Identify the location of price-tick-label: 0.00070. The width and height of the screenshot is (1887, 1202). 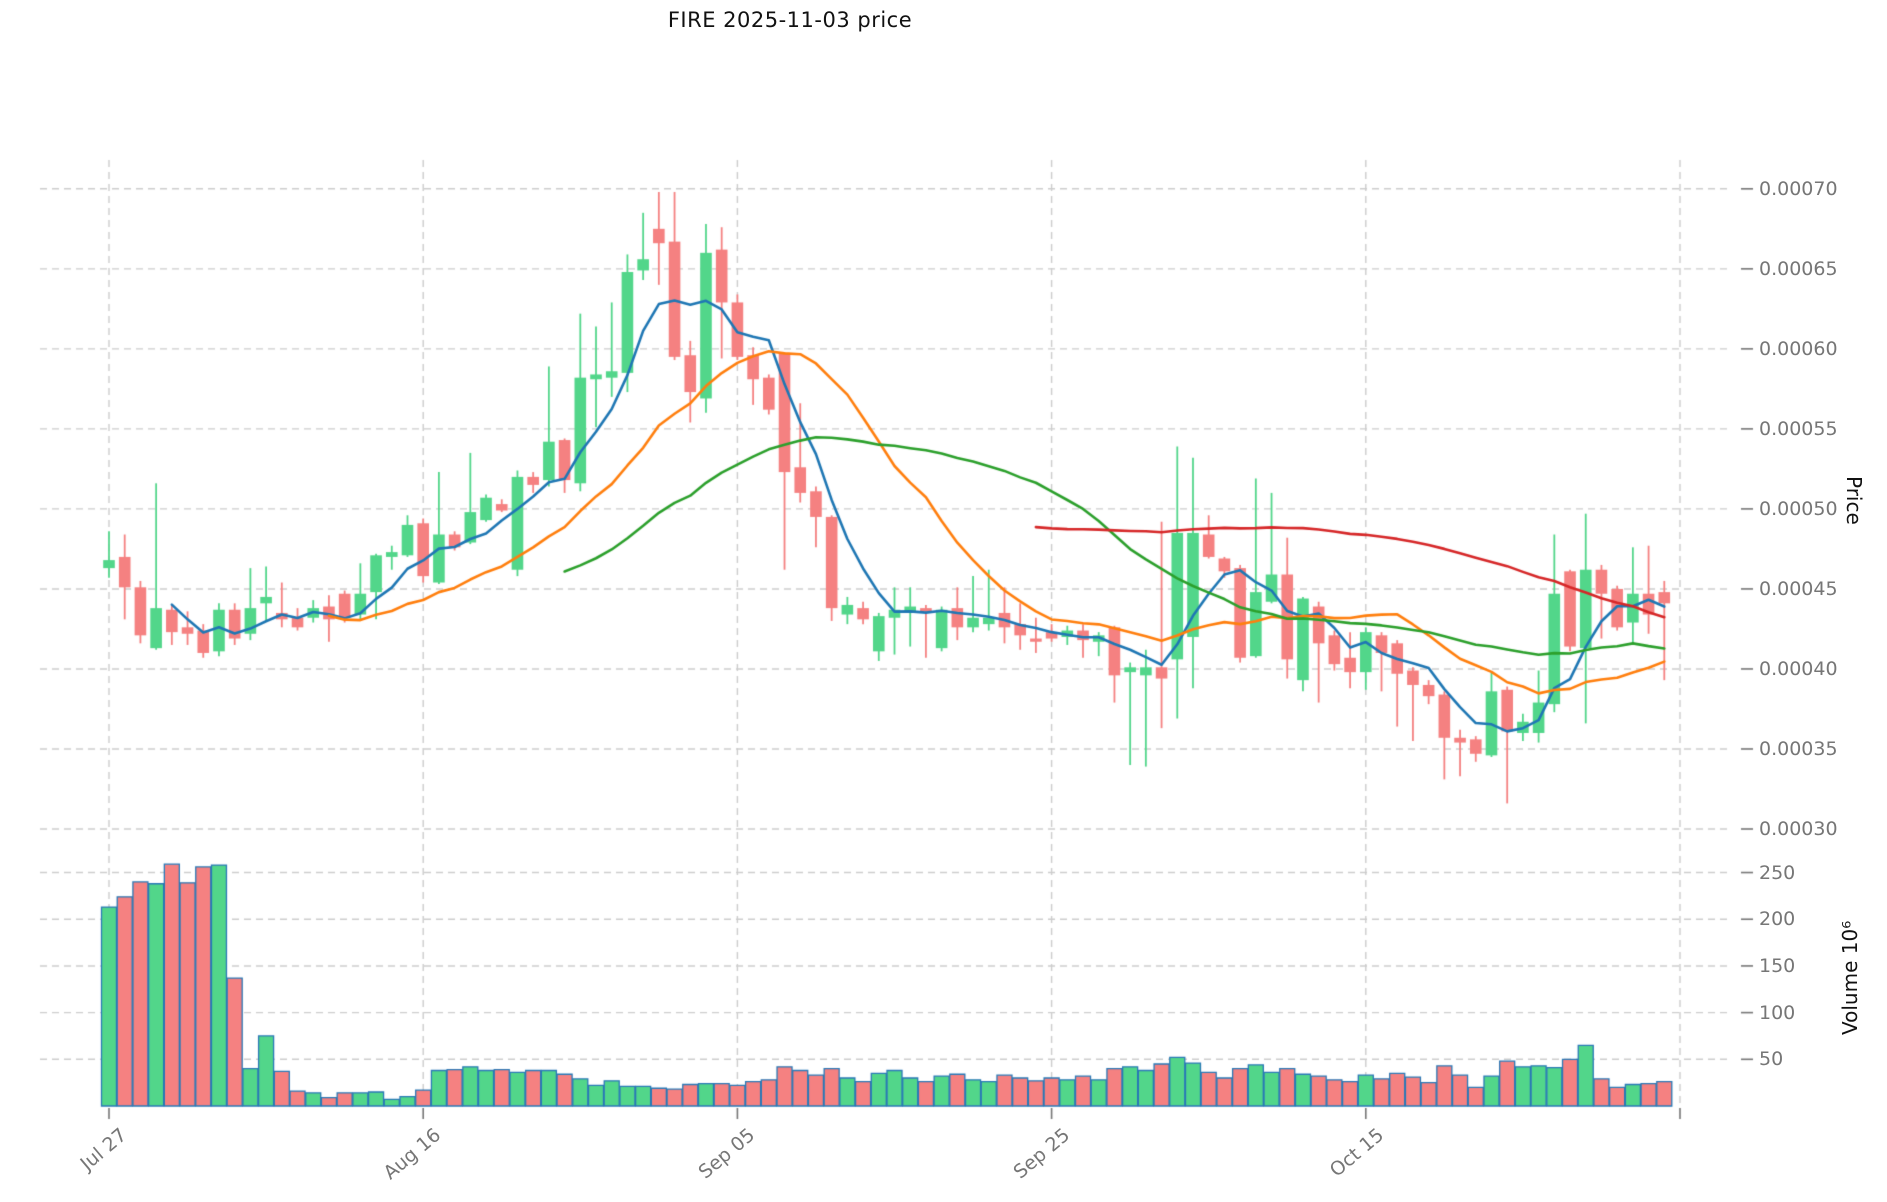
(1798, 188).